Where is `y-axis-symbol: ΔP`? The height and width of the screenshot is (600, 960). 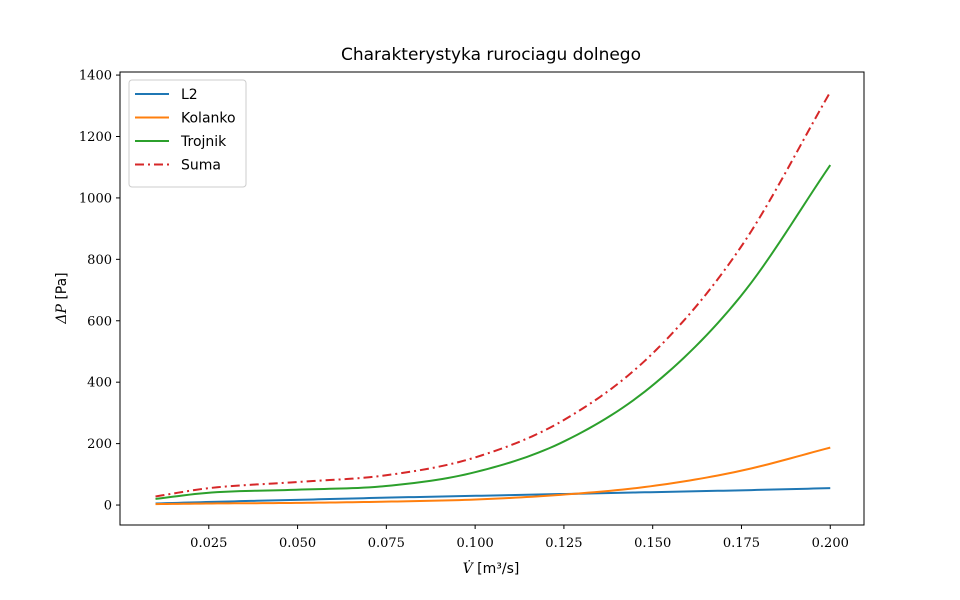
y-axis-symbol: ΔP is located at coordinates (62, 314).